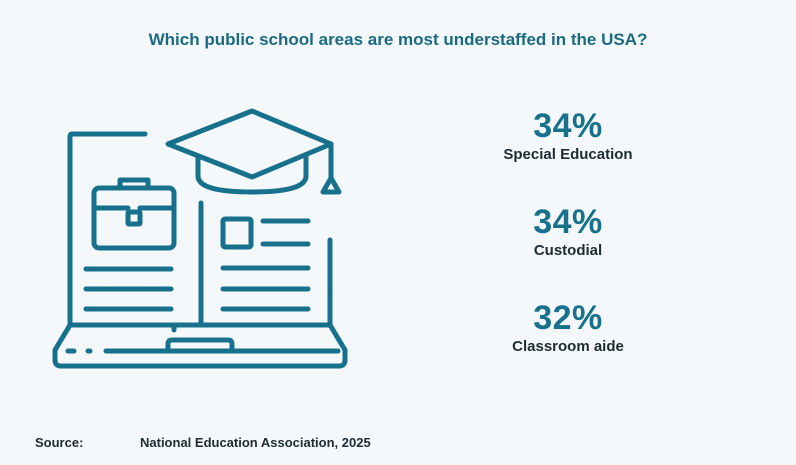  What do you see at coordinates (568, 318) in the screenshot?
I see `stat-value: 32%` at bounding box center [568, 318].